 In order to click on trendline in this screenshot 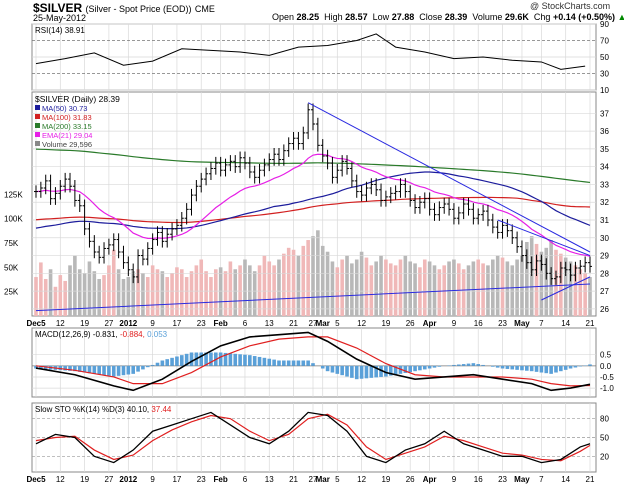, I will do `click(313, 297)`.